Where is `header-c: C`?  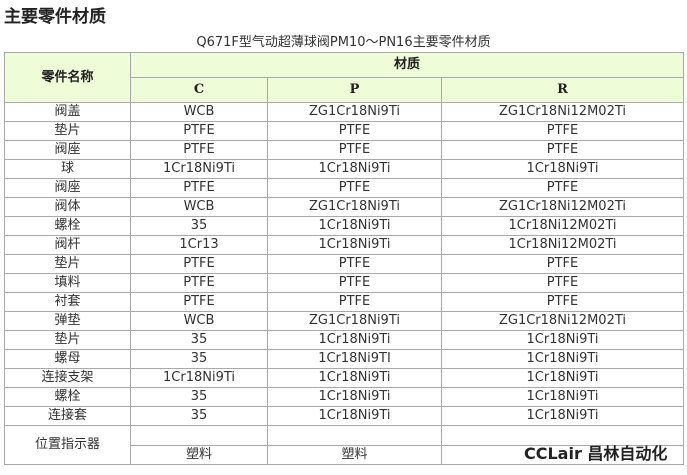 header-c: C is located at coordinates (199, 90).